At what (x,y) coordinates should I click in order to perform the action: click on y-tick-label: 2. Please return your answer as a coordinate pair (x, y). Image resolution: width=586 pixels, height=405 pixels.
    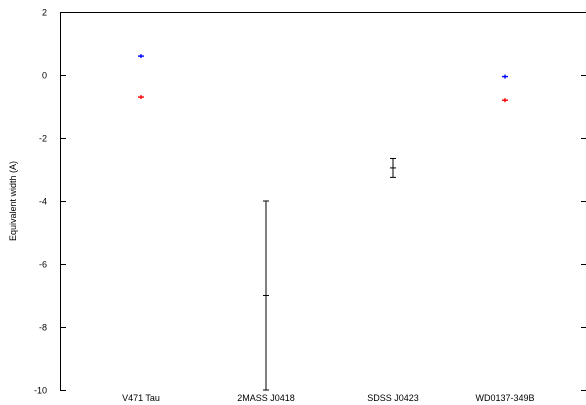
    Looking at the image, I should click on (44, 13).